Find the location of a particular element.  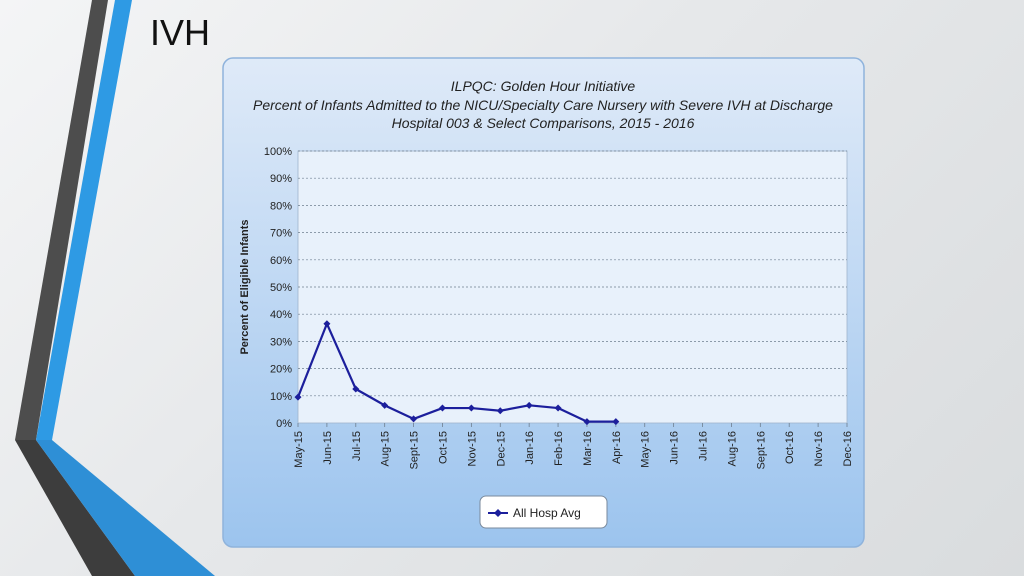

x-tick-label: Sept-15 is located at coordinates (415, 450).